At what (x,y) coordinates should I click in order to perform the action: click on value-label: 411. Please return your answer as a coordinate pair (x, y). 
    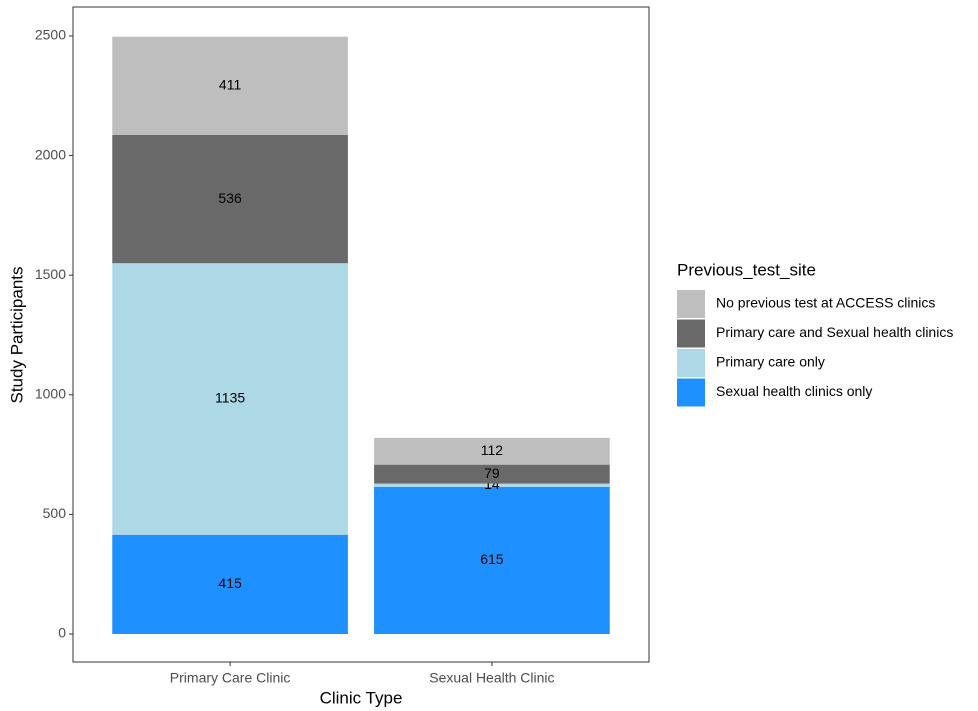
    Looking at the image, I should click on (230, 85).